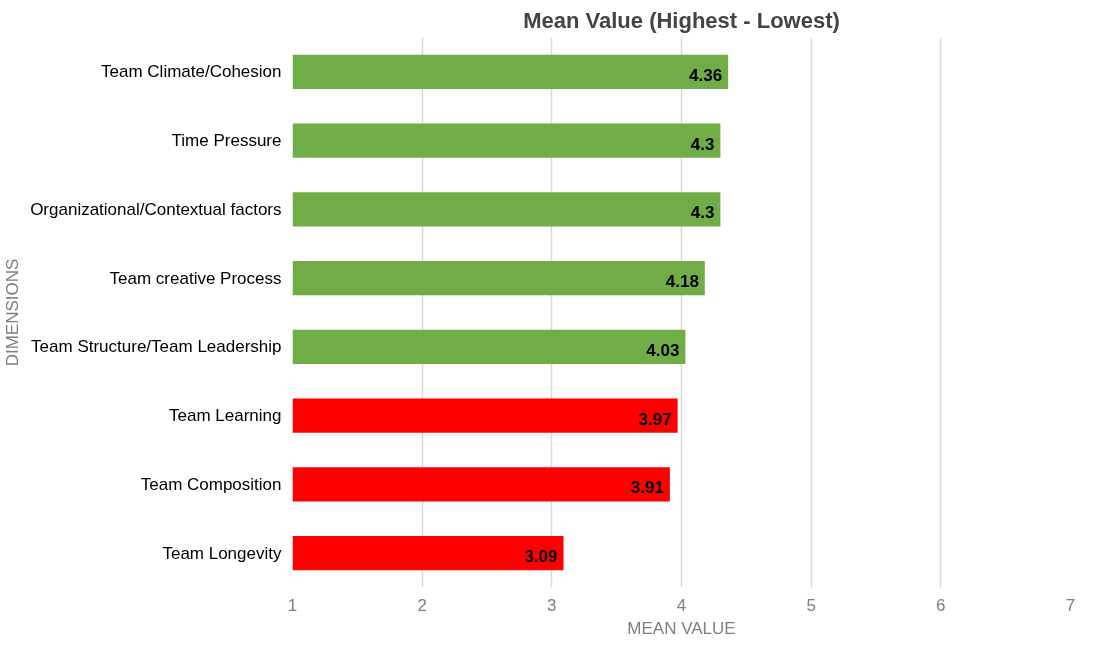 Image resolution: width=1109 pixels, height=650 pixels. What do you see at coordinates (1070, 605) in the screenshot?
I see `x-tick-label: 7` at bounding box center [1070, 605].